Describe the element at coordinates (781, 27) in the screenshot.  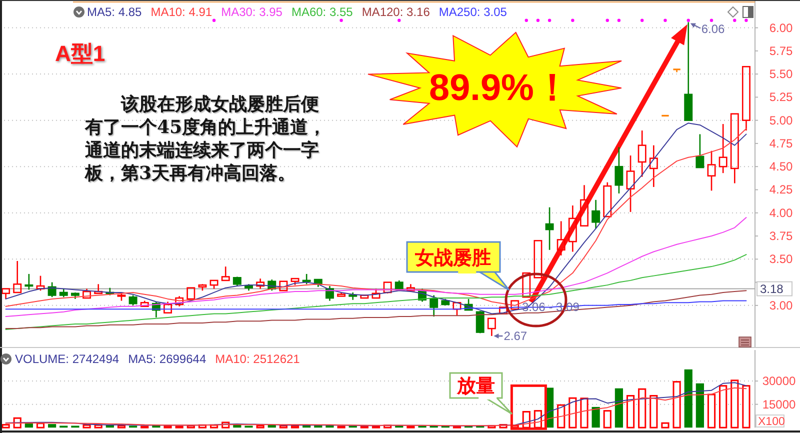
I see `y-tick-label: 6.00` at that location.